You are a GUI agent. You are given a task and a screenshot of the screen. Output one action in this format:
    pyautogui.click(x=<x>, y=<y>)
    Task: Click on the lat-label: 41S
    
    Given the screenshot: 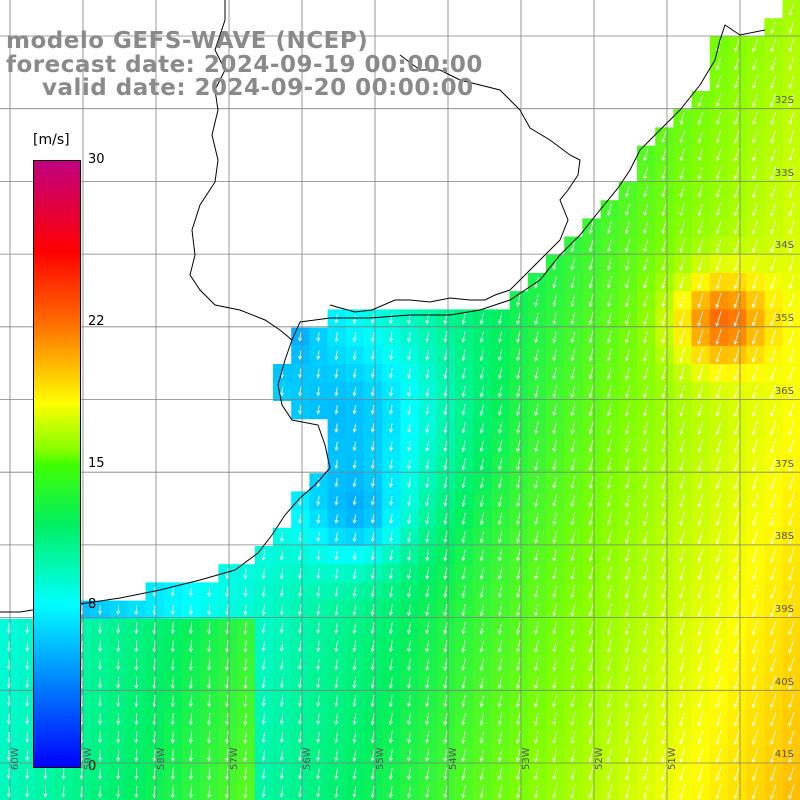 What is the action you would take?
    pyautogui.click(x=784, y=755)
    